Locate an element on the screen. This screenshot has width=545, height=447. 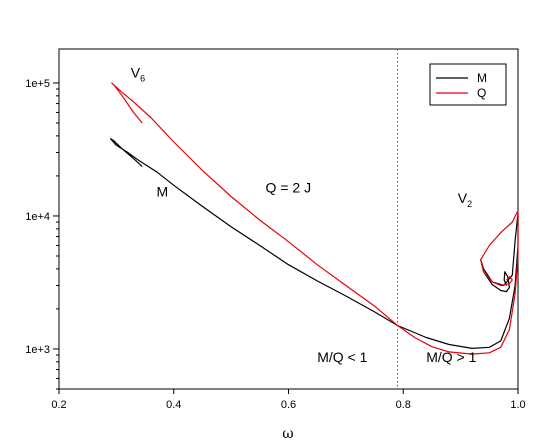
x-tick-label: 0.4 is located at coordinates (173, 405).